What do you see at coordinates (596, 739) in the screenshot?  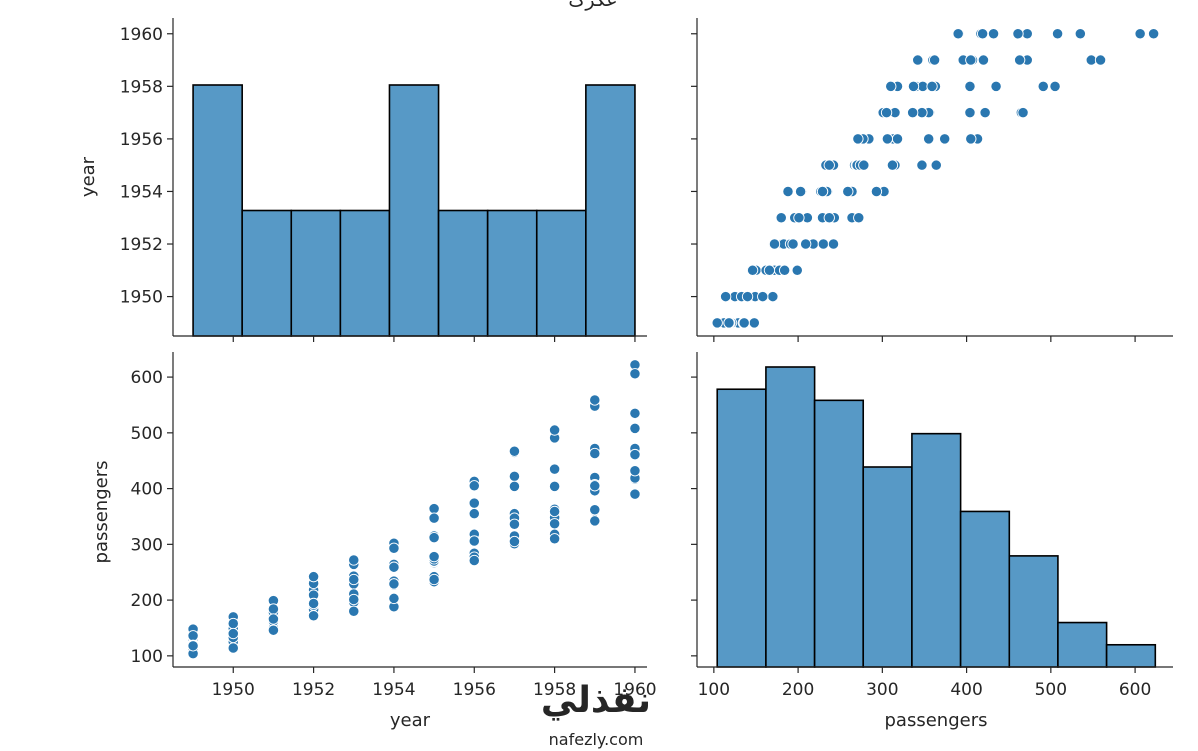 I see `watermark-latin: nafezly.com` at bounding box center [596, 739].